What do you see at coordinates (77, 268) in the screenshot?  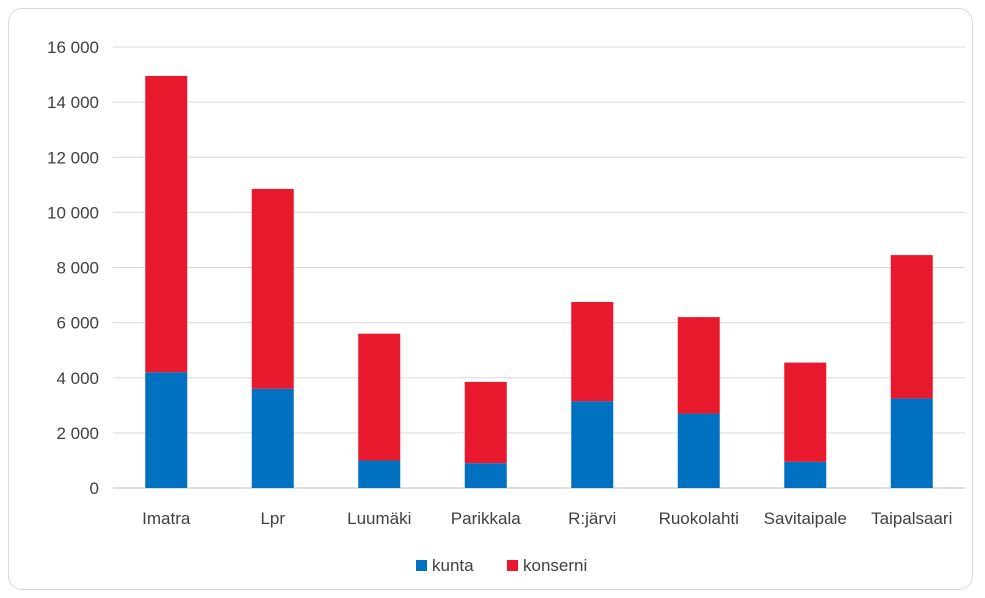 I see `y-tick-label: 8 000` at bounding box center [77, 268].